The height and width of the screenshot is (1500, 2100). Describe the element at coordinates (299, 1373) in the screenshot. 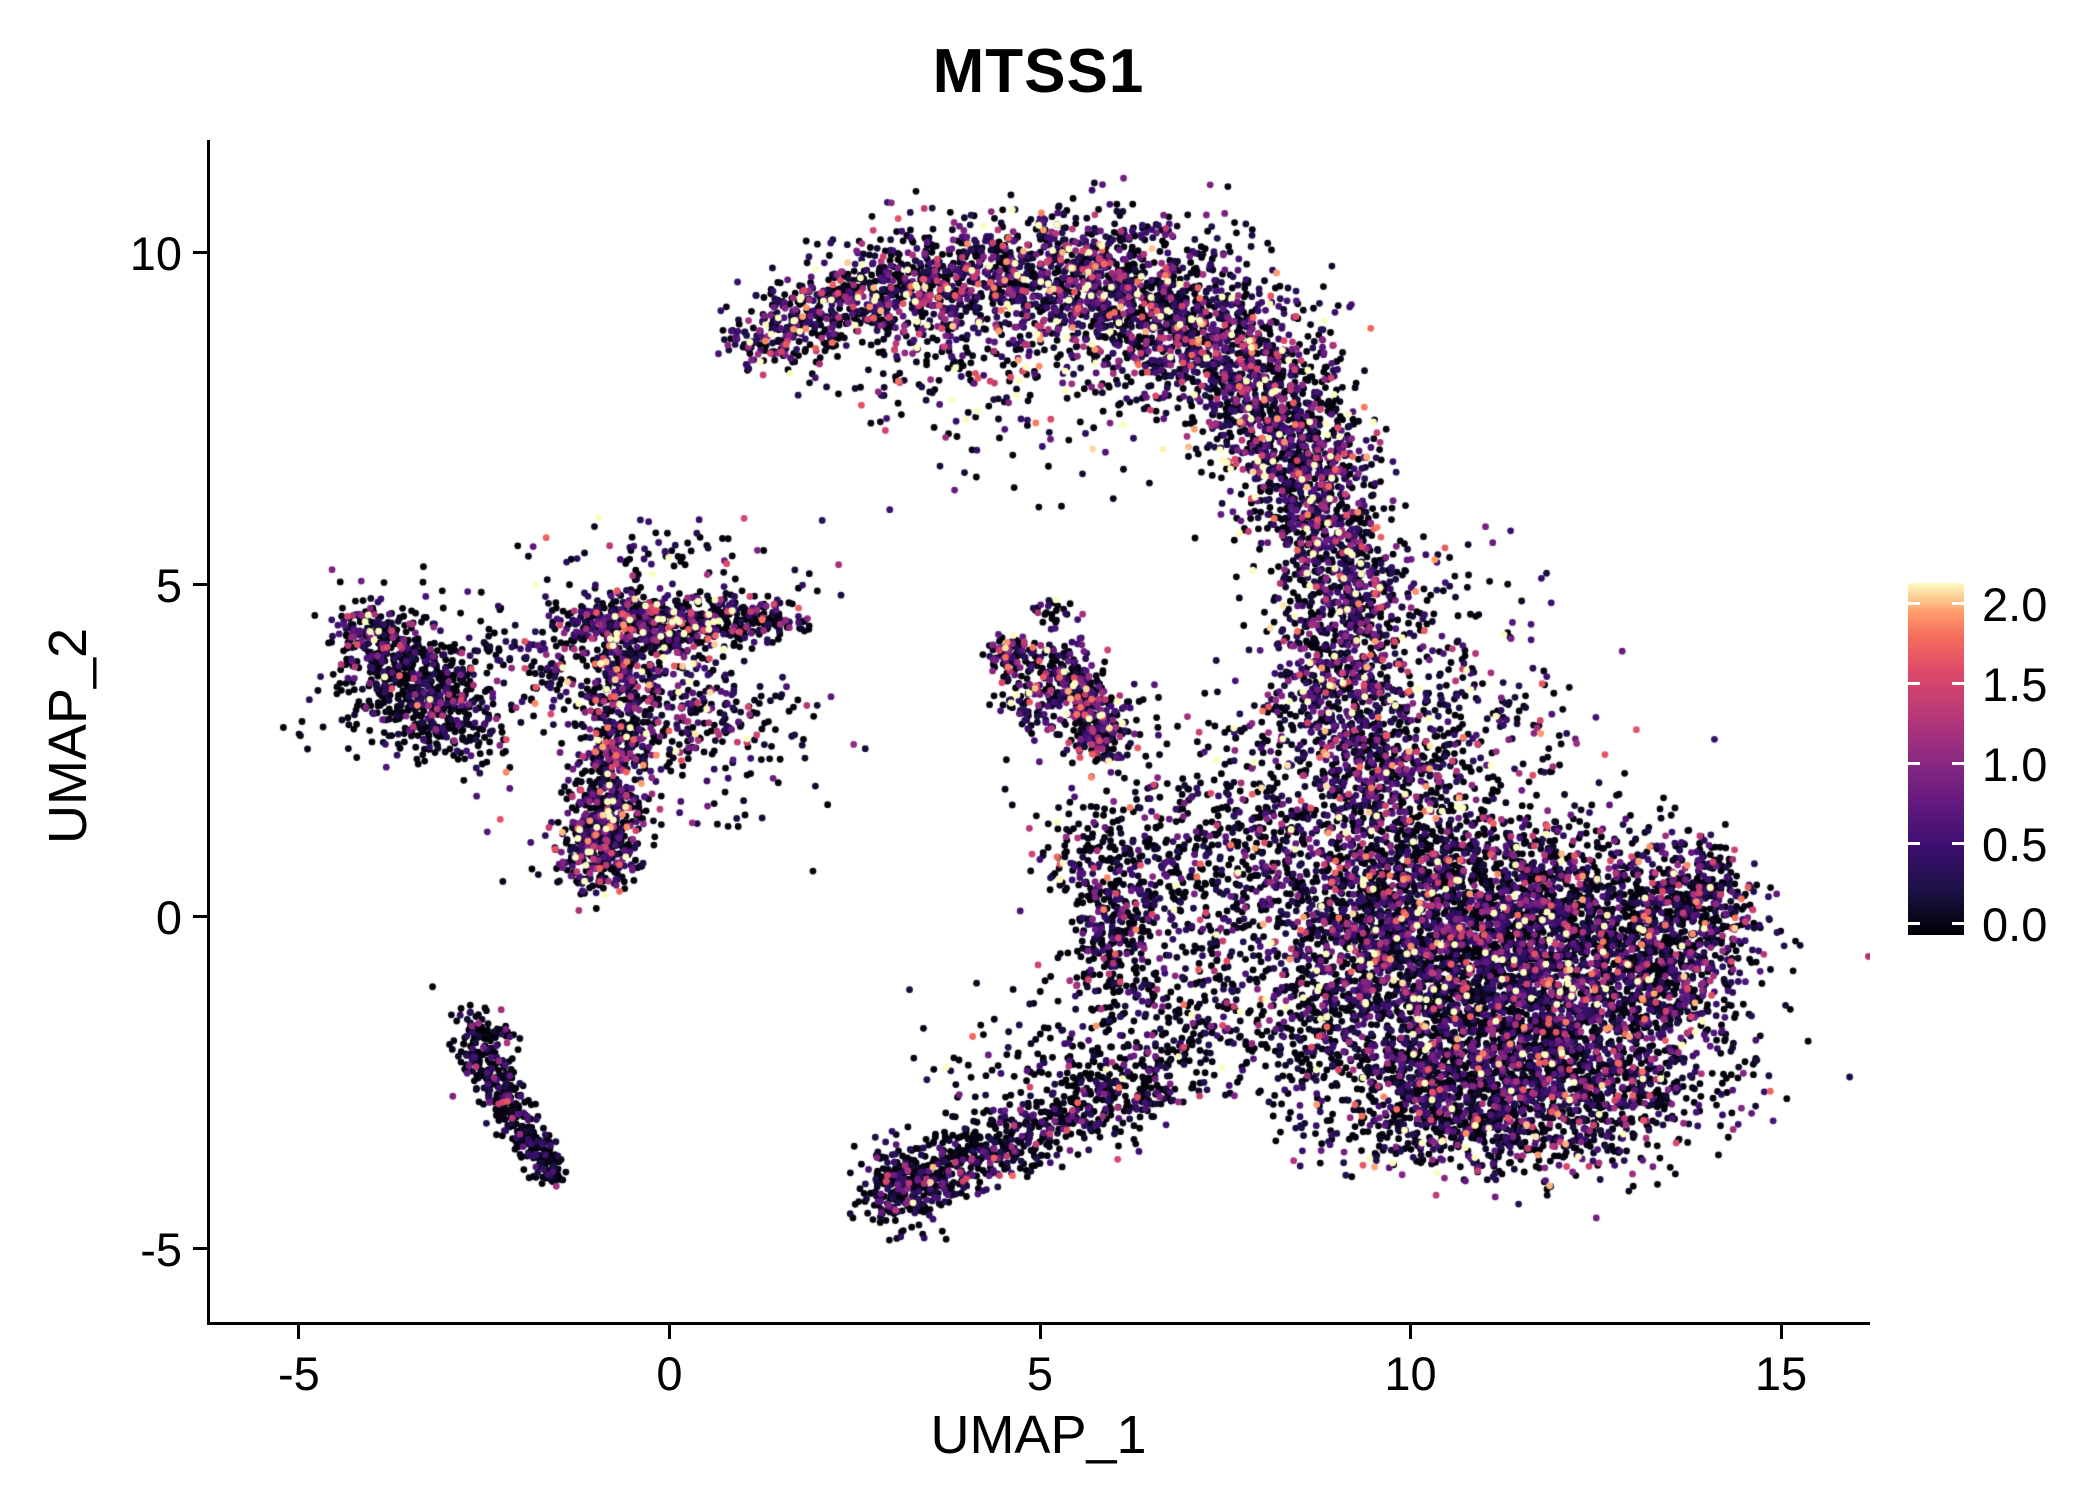

I see `x-tick-label: -5` at that location.